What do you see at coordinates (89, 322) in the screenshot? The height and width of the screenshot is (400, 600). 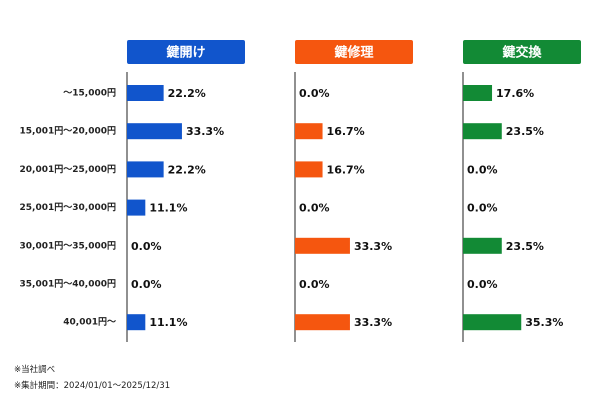 I see `category-label: 40,001円〜` at bounding box center [89, 322].